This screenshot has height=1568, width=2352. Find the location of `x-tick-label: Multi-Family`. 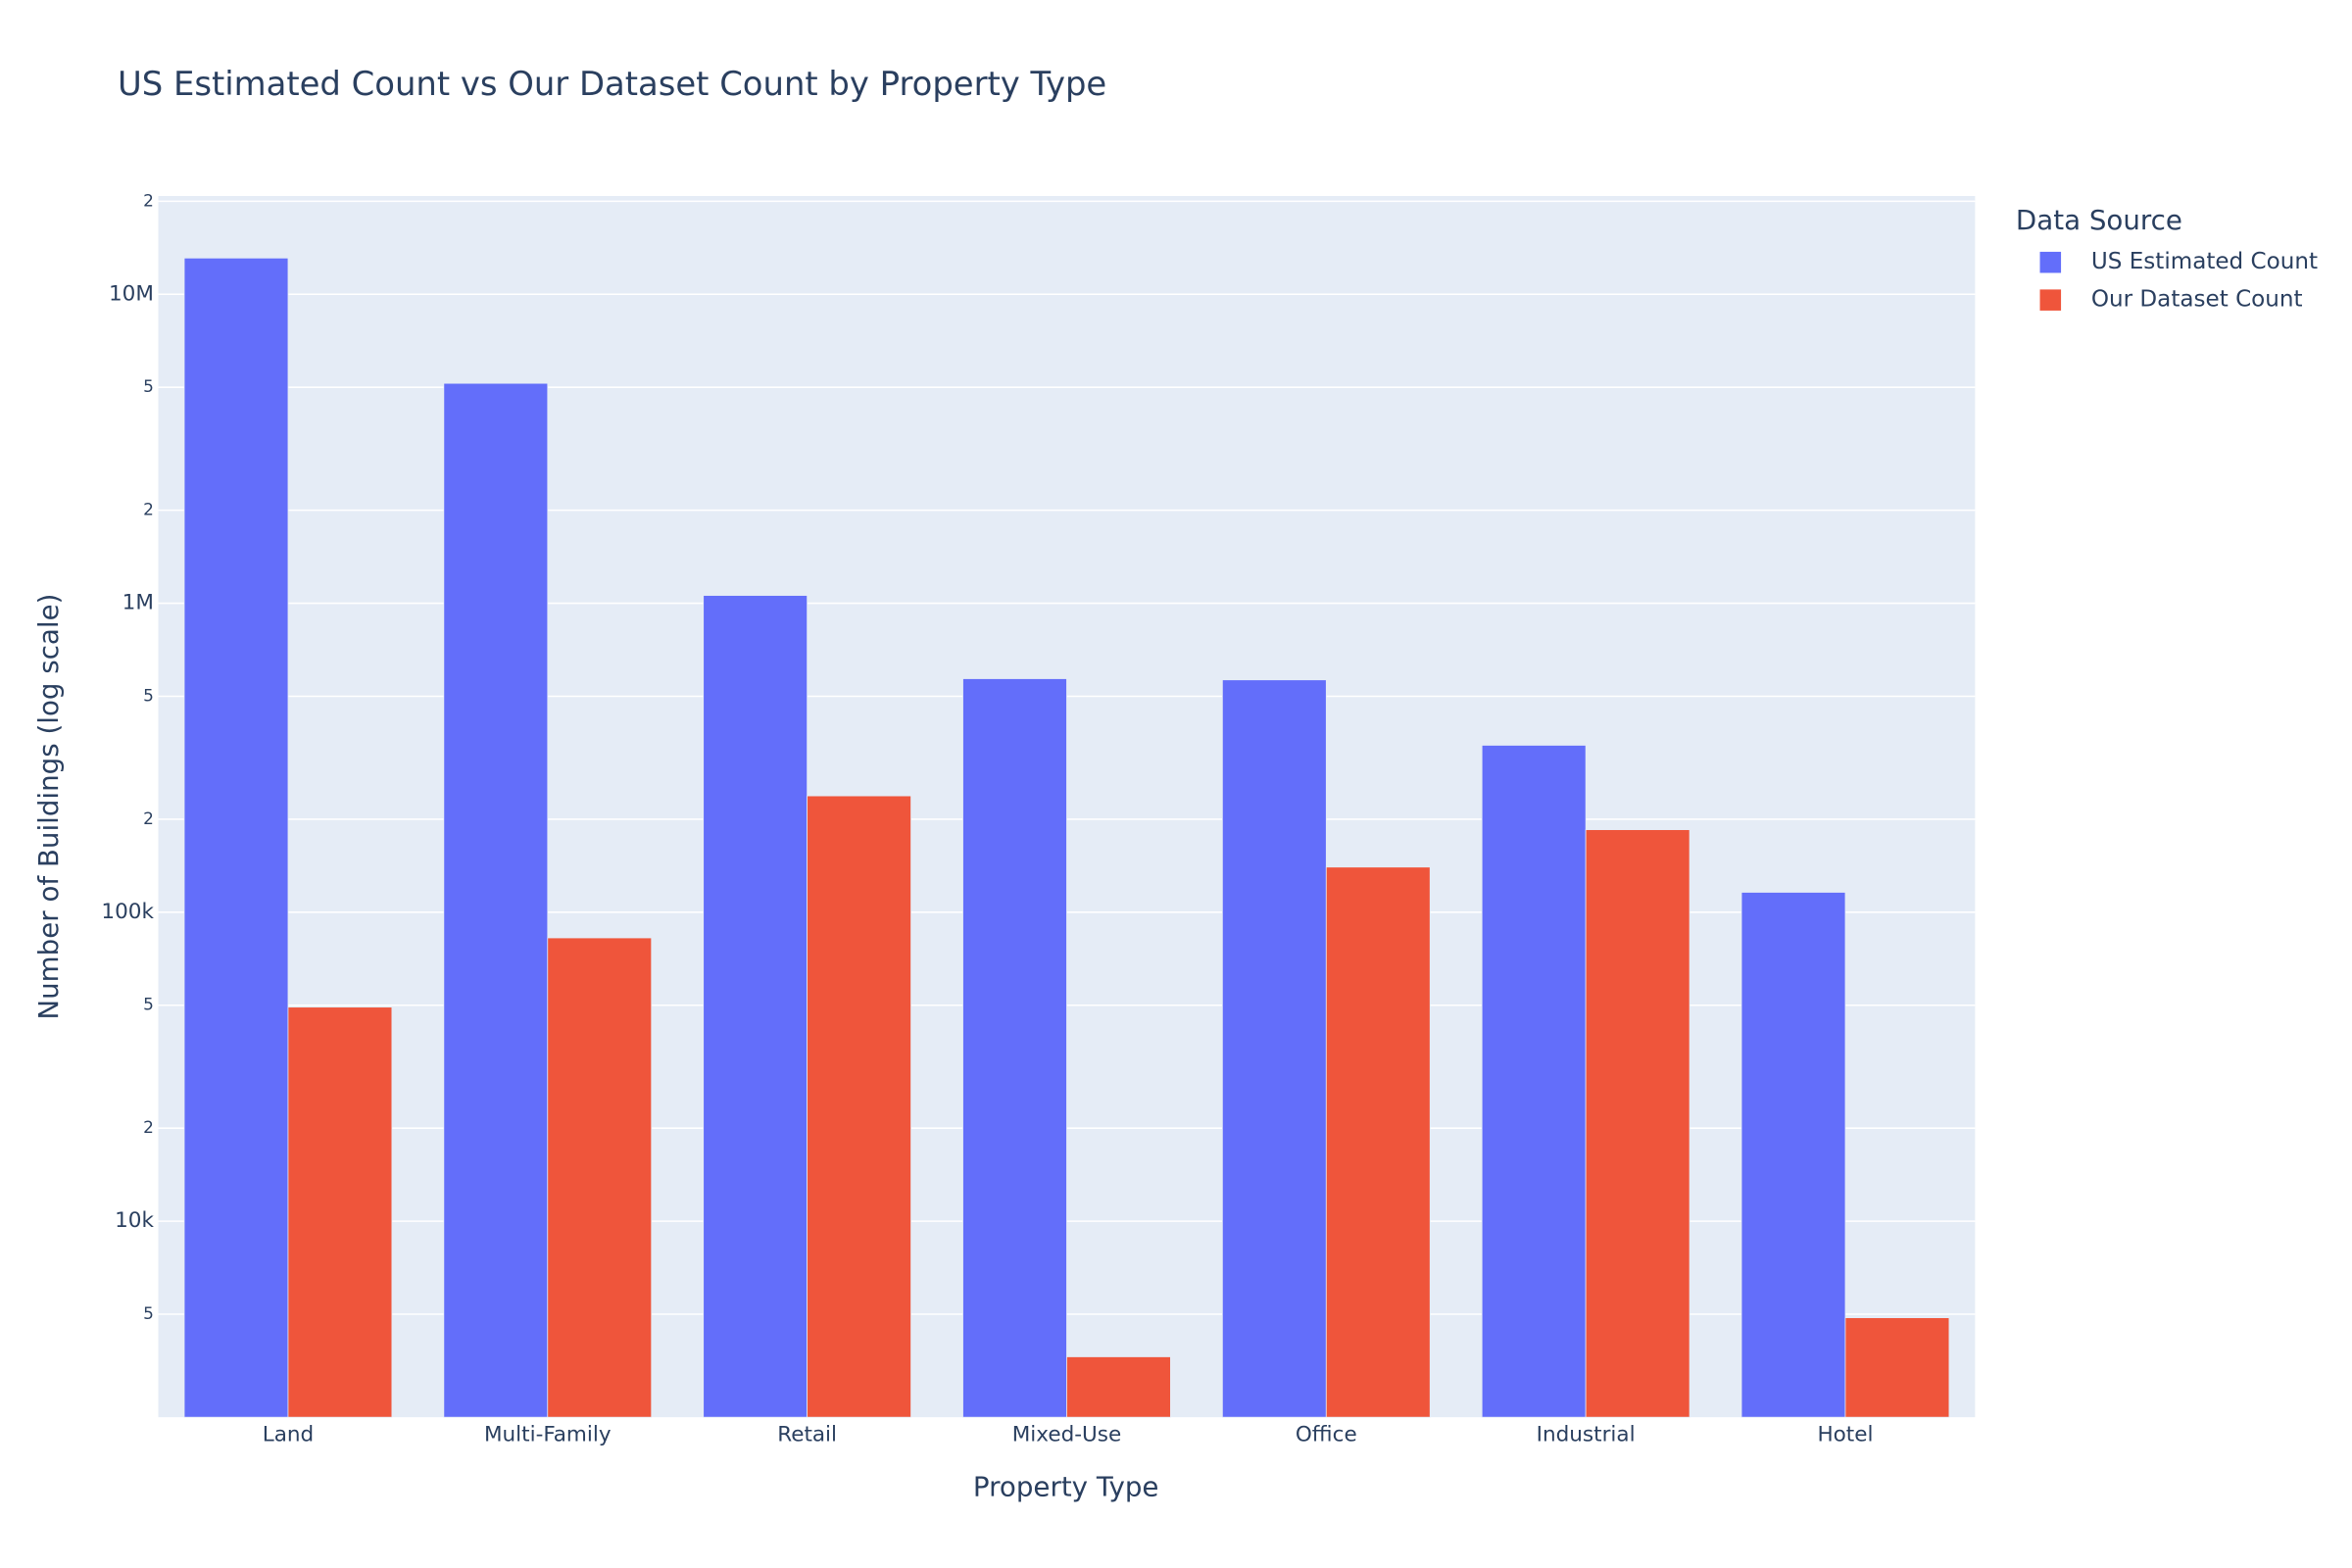

x-tick-label: Multi-Family is located at coordinates (548, 1435).